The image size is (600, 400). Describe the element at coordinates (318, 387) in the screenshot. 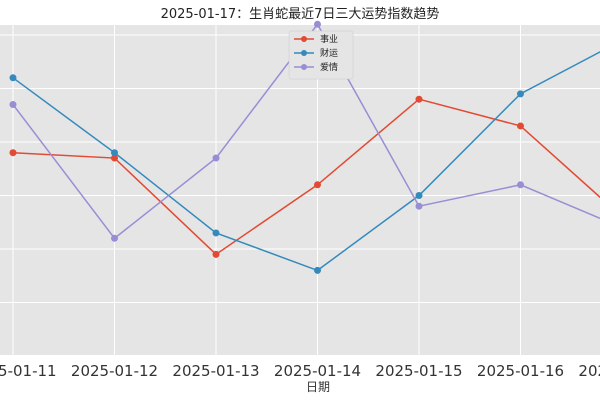

I see `x-axis-label: 日期` at that location.